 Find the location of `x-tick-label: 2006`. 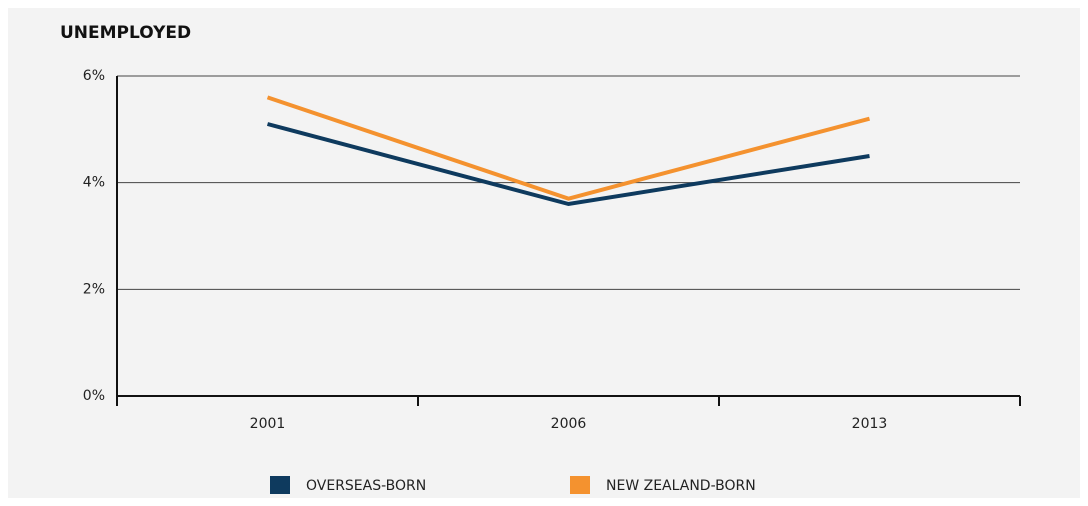

x-tick-label: 2006 is located at coordinates (569, 424).